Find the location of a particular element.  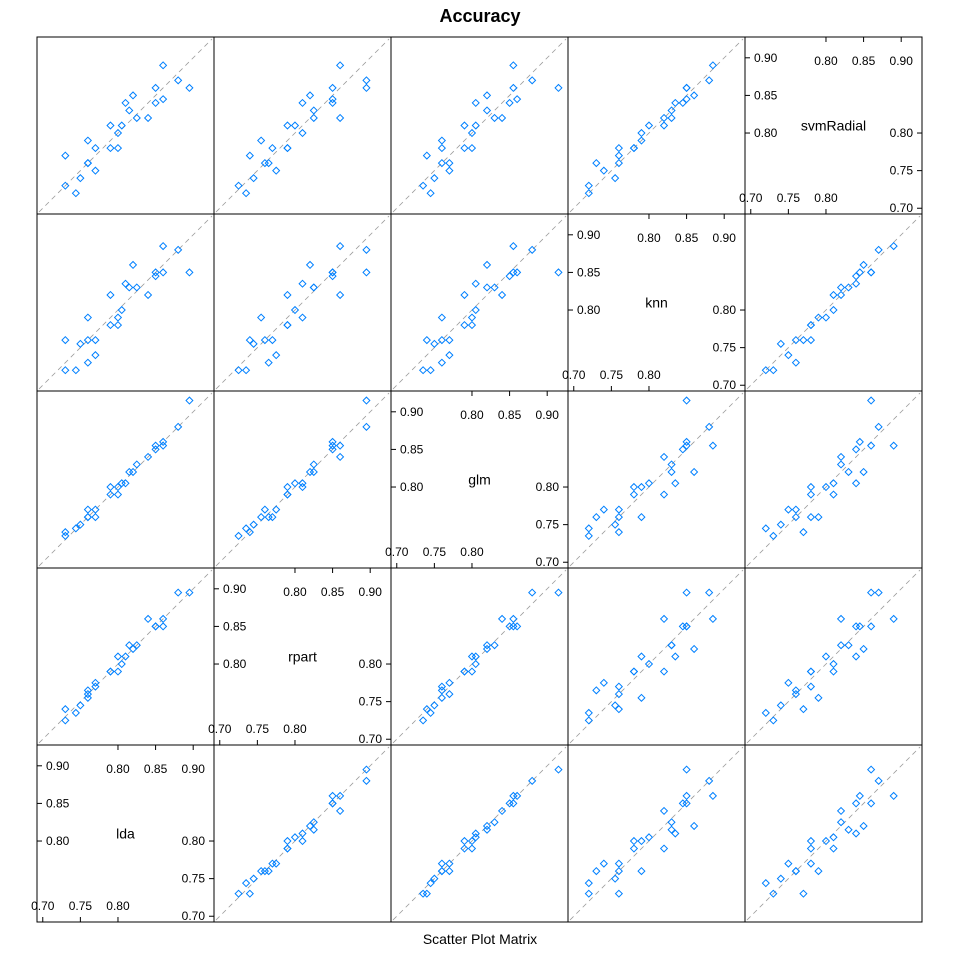

chart-title: Accuracy is located at coordinates (479, 16).